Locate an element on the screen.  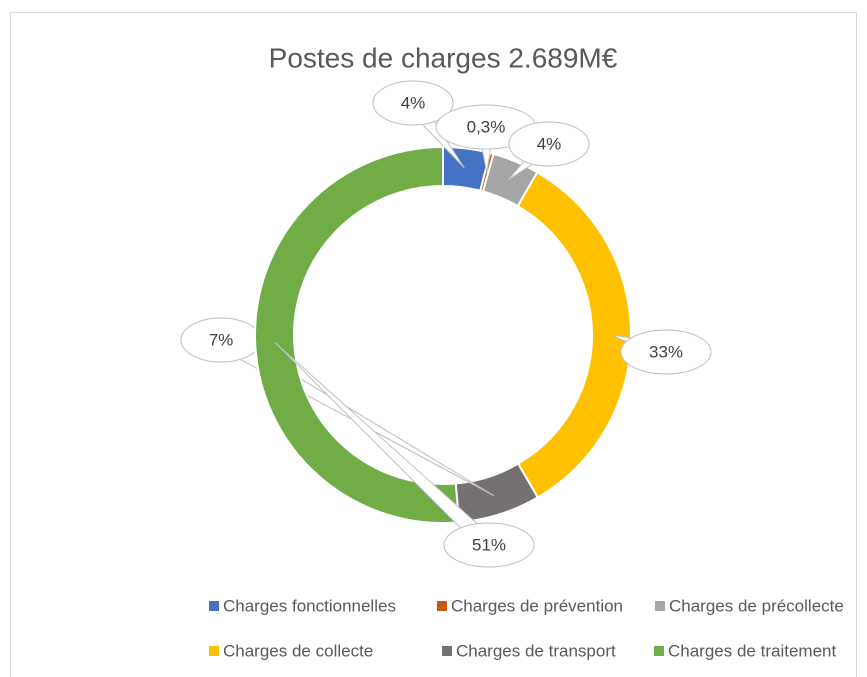
legend-label: Charges fonctionnelles is located at coordinates (309, 605).